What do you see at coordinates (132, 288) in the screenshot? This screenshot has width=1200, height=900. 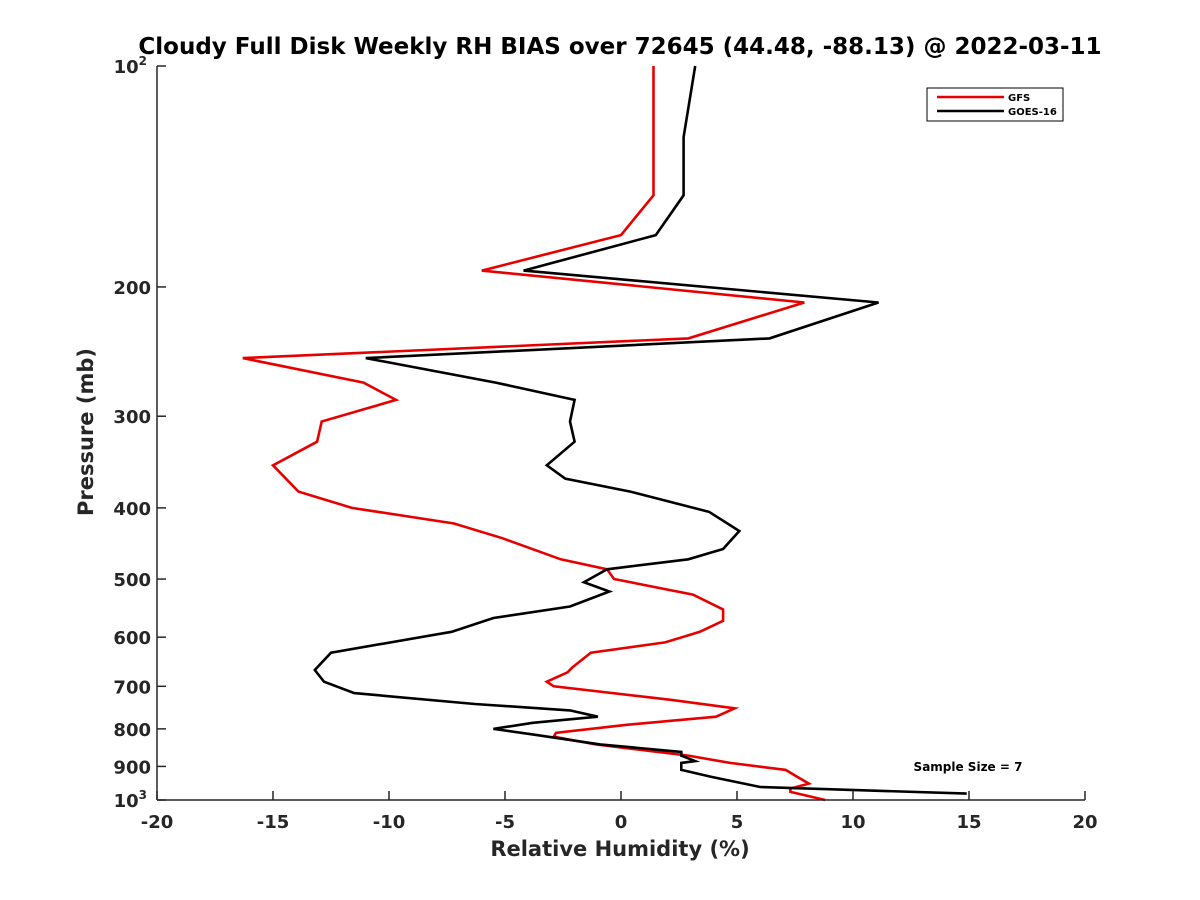 I see `y-tick-label: 200` at bounding box center [132, 288].